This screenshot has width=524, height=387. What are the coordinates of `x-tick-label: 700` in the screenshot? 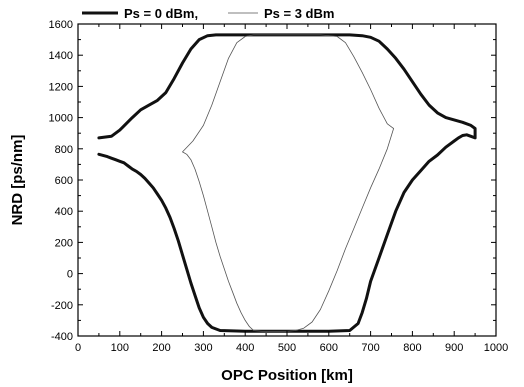 It's located at (370, 348).